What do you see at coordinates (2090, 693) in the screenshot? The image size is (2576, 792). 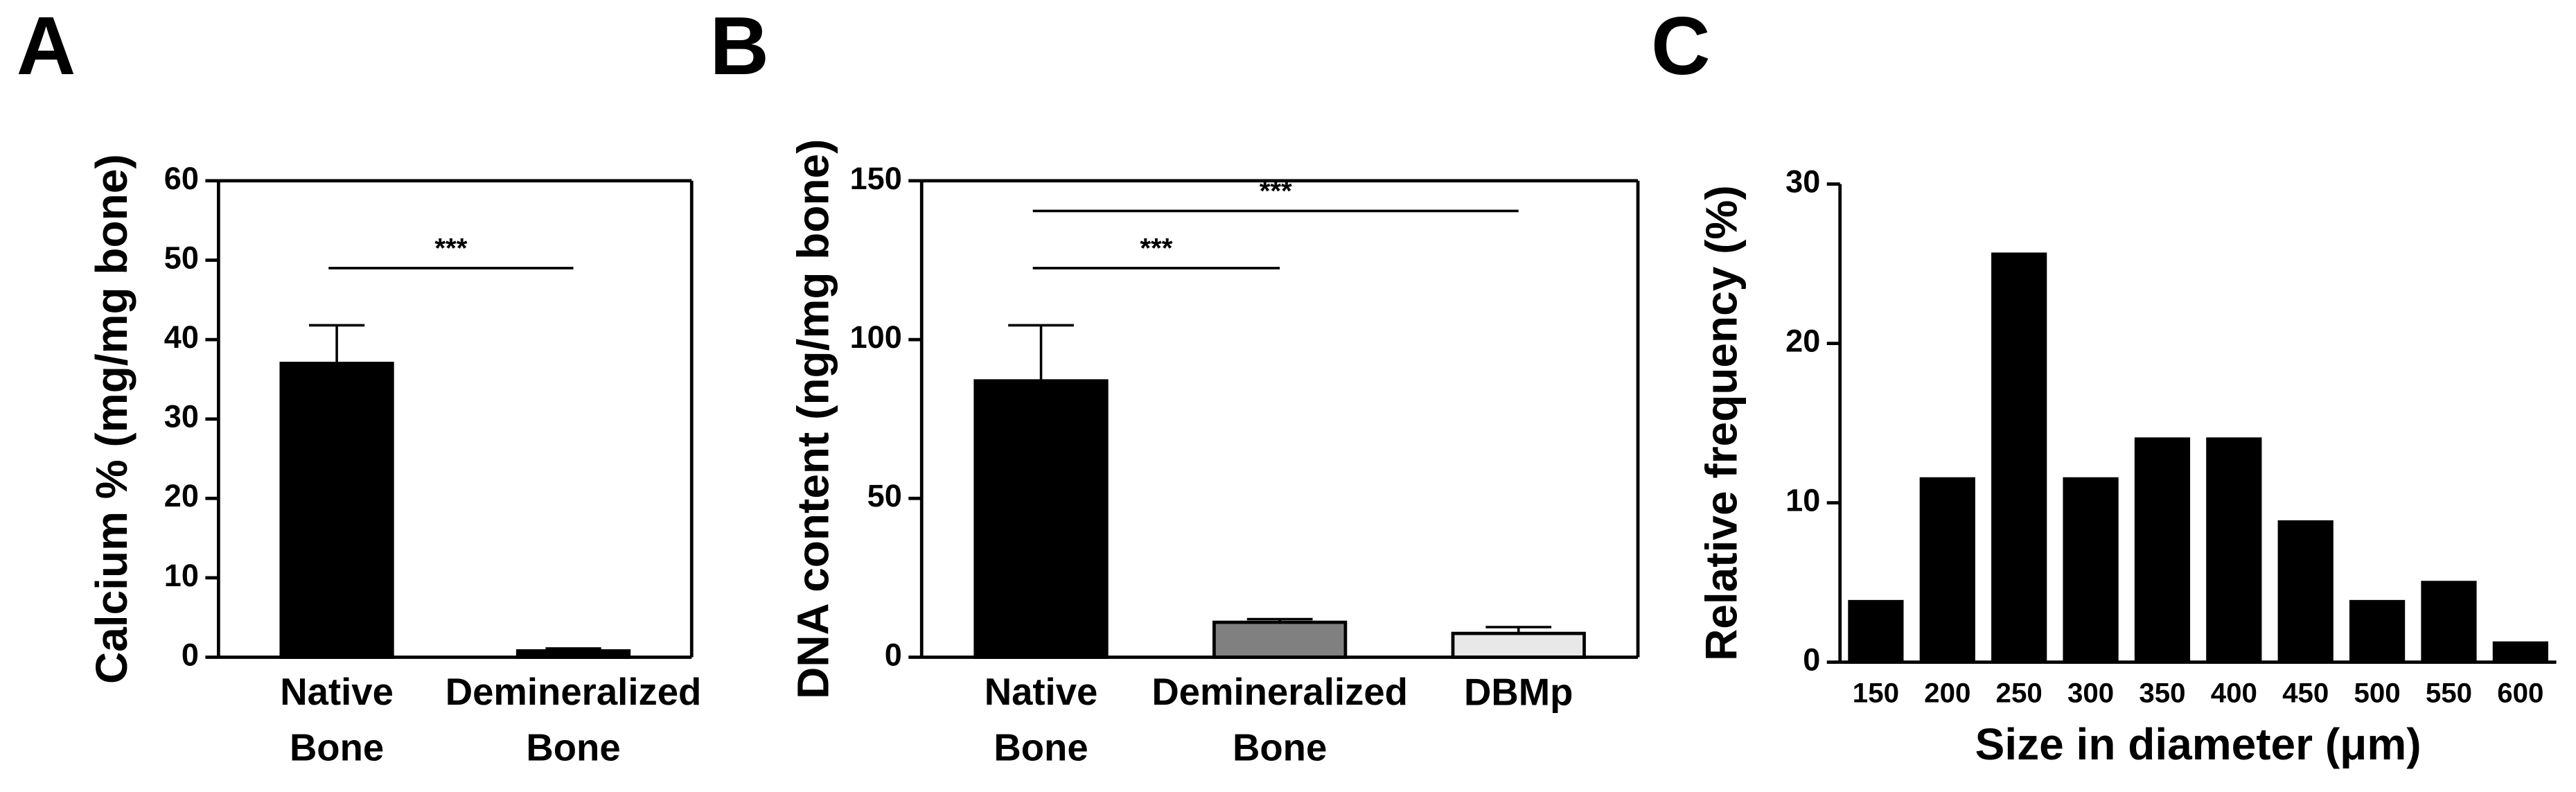 I see `x-tick-label: 300` at bounding box center [2090, 693].